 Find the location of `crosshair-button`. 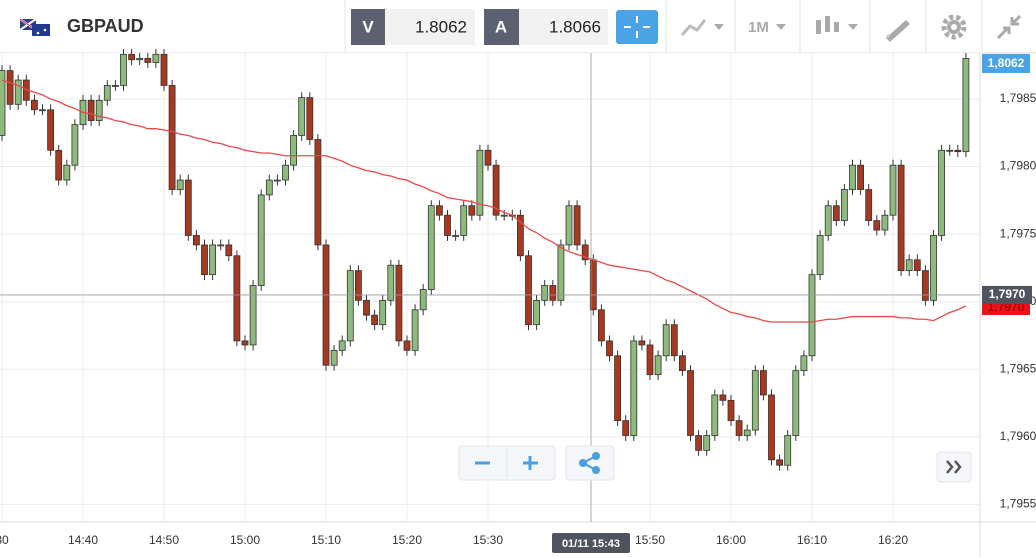

crosshair-button is located at coordinates (637, 27).